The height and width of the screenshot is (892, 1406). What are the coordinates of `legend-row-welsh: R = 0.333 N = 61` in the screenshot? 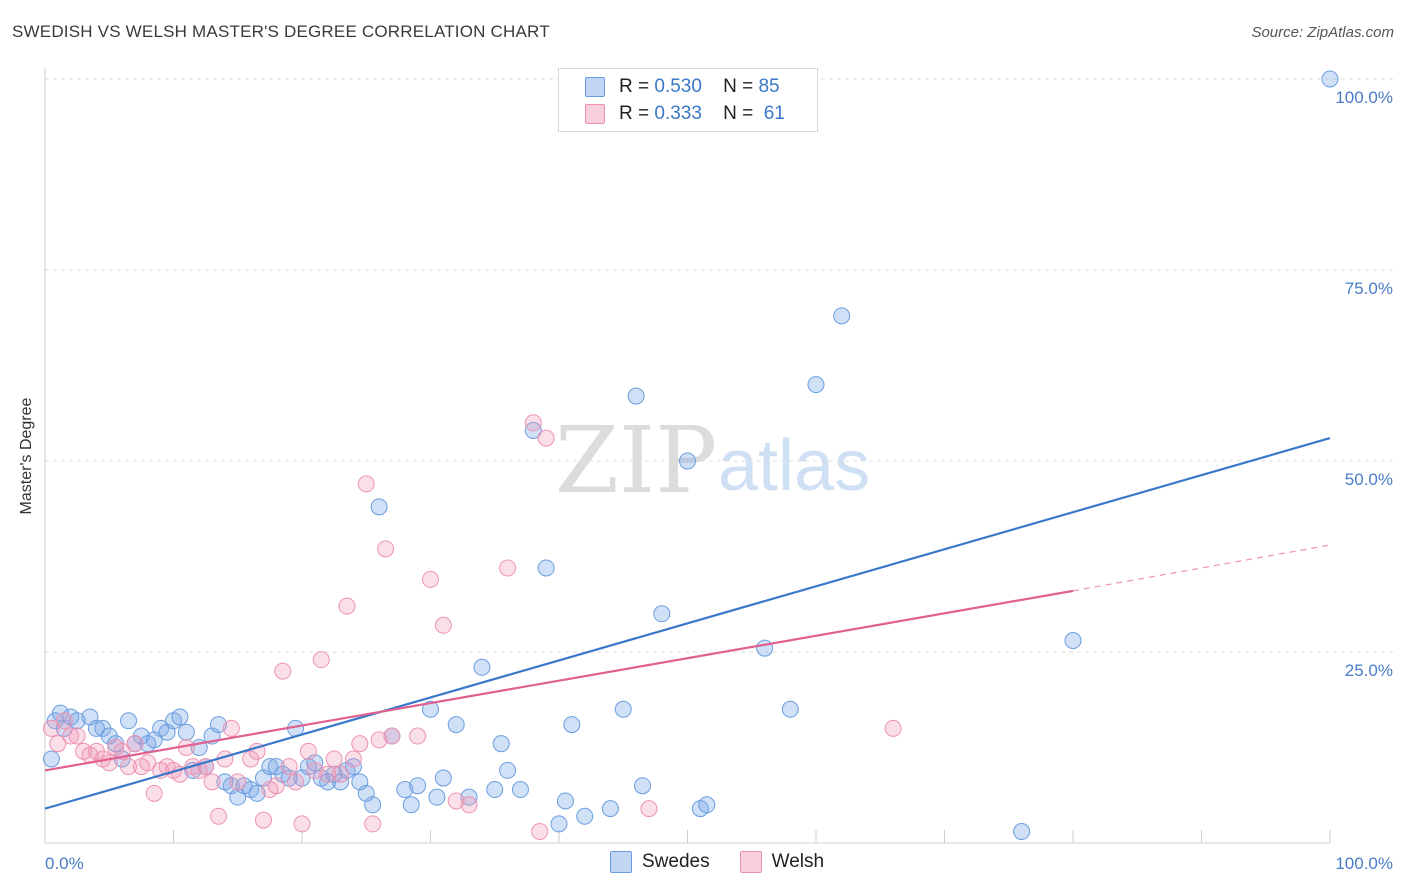 It's located at (685, 114).